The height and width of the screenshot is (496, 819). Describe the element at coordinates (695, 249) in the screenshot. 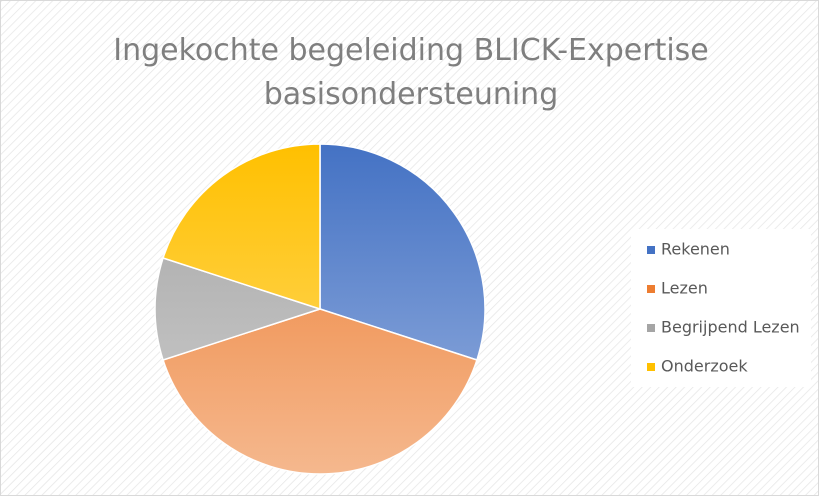

I see `legend-label: Rekenen` at that location.